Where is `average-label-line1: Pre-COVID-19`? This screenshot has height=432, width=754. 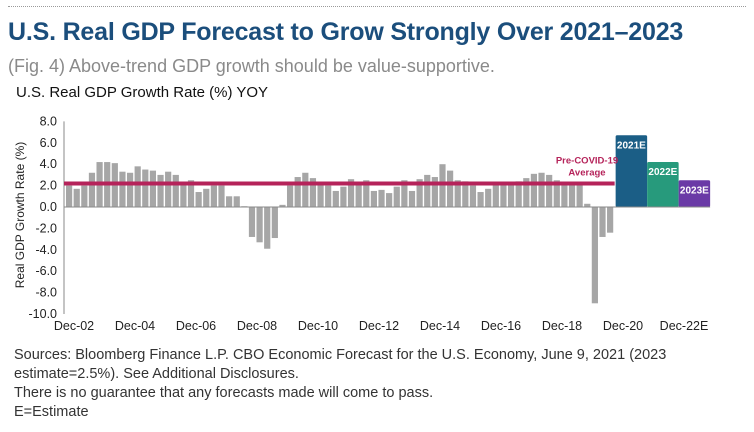 average-label-line1: Pre-COVID-19 is located at coordinates (587, 160).